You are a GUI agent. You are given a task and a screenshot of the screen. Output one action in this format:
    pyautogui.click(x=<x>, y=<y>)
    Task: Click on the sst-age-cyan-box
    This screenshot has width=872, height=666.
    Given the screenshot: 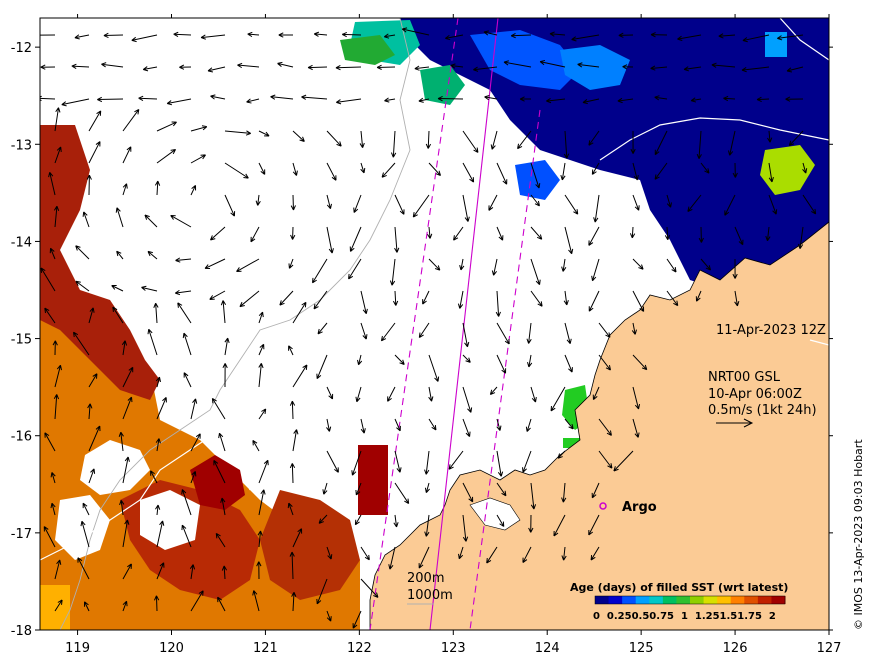 What is the action you would take?
    pyautogui.click(x=776, y=44)
    